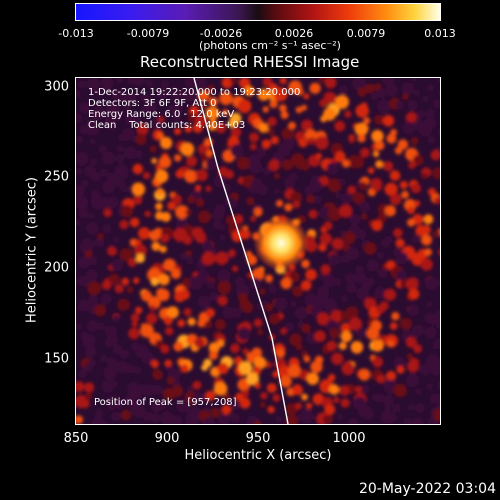  What do you see at coordinates (56, 359) in the screenshot?
I see `y-tick-label: 150` at bounding box center [56, 359].